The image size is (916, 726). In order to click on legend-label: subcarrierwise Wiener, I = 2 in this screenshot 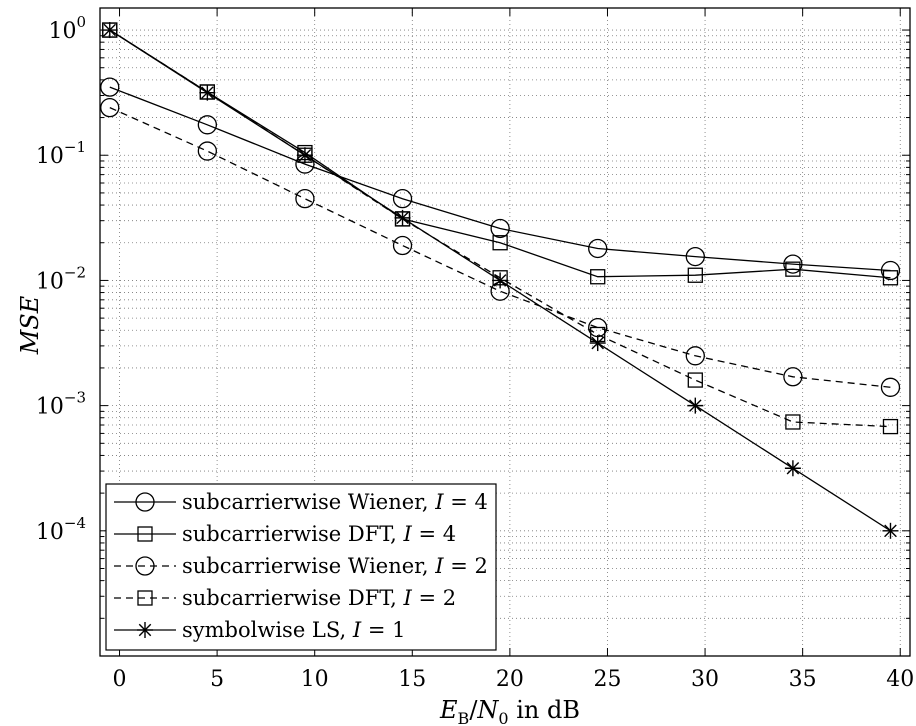, I will do `click(335, 566)`.